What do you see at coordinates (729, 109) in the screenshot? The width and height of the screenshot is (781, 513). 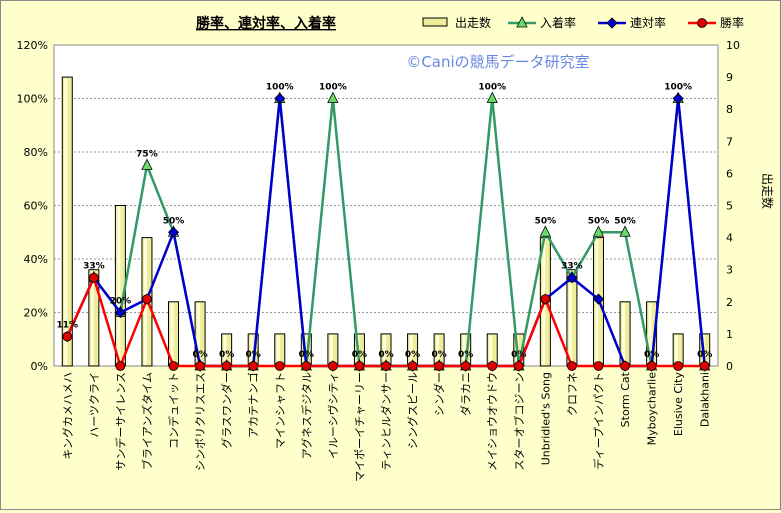 I see `y-right-tick-label: 8` at bounding box center [729, 109].